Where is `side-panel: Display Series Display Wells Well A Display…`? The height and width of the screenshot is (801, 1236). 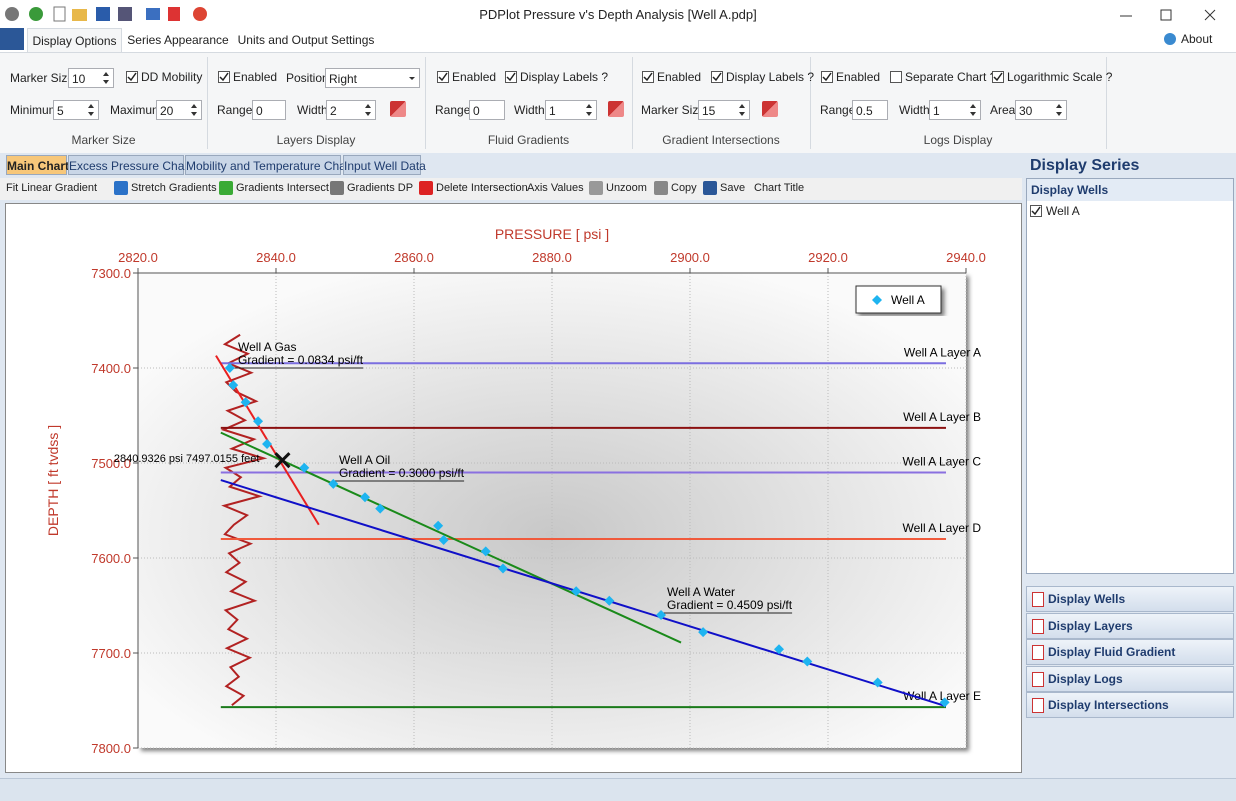 side-panel: Display Series Display Wells Well A Display… is located at coordinates (1130, 465).